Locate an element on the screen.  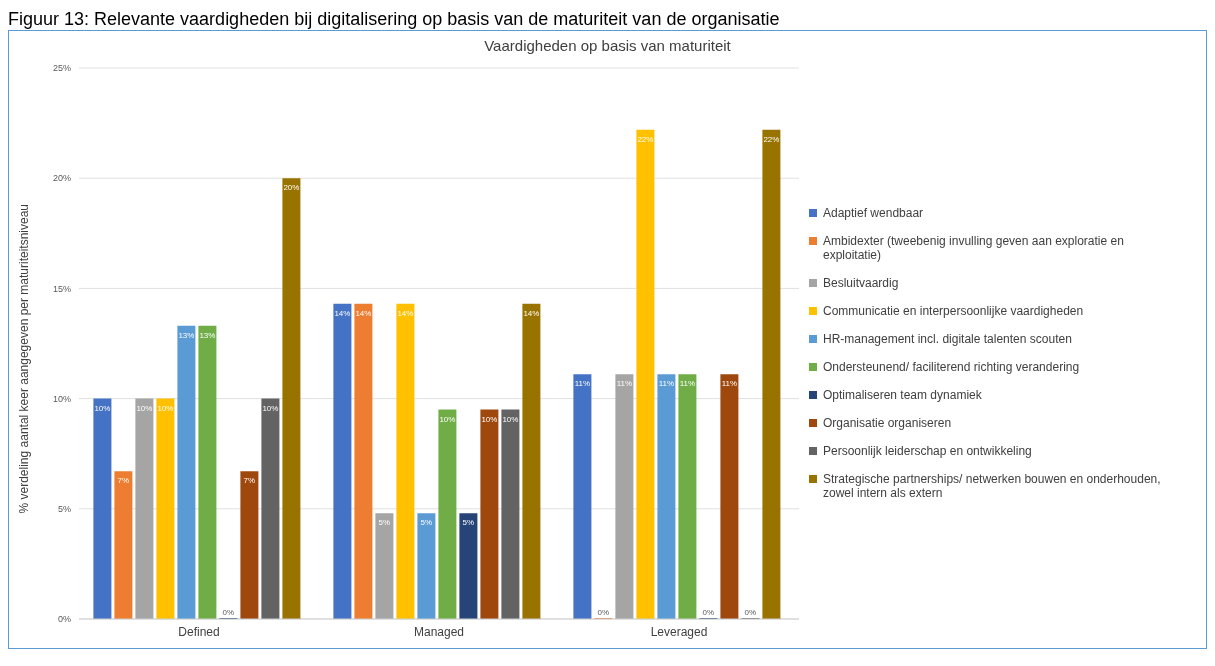
legend-label: Adaptief wendbaar is located at coordinates (873, 213).